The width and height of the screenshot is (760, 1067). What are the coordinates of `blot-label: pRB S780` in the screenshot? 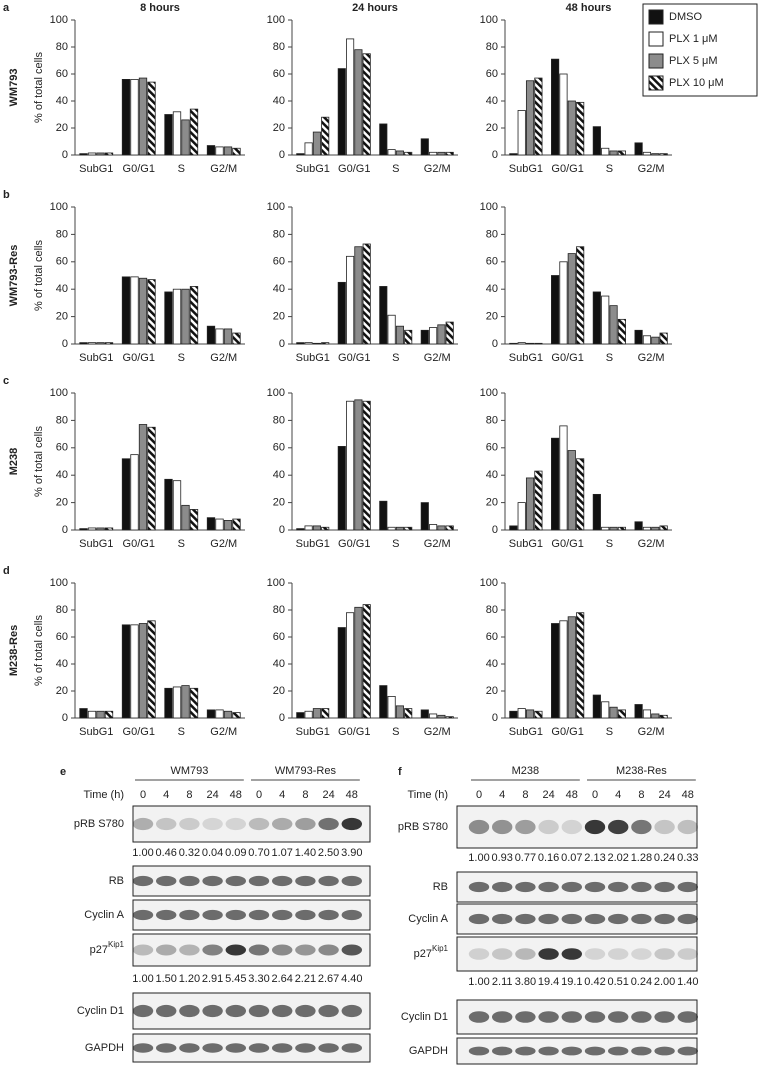 It's located at (423, 827).